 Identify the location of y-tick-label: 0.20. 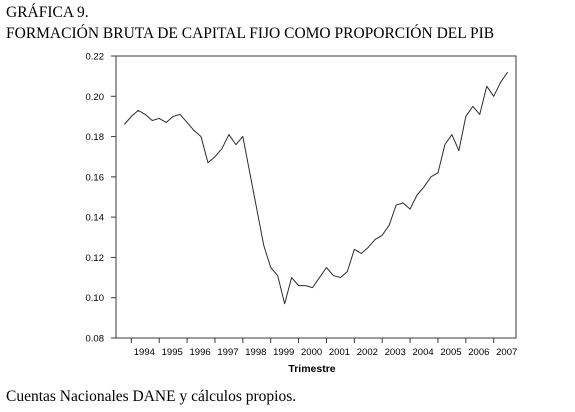
(95, 97).